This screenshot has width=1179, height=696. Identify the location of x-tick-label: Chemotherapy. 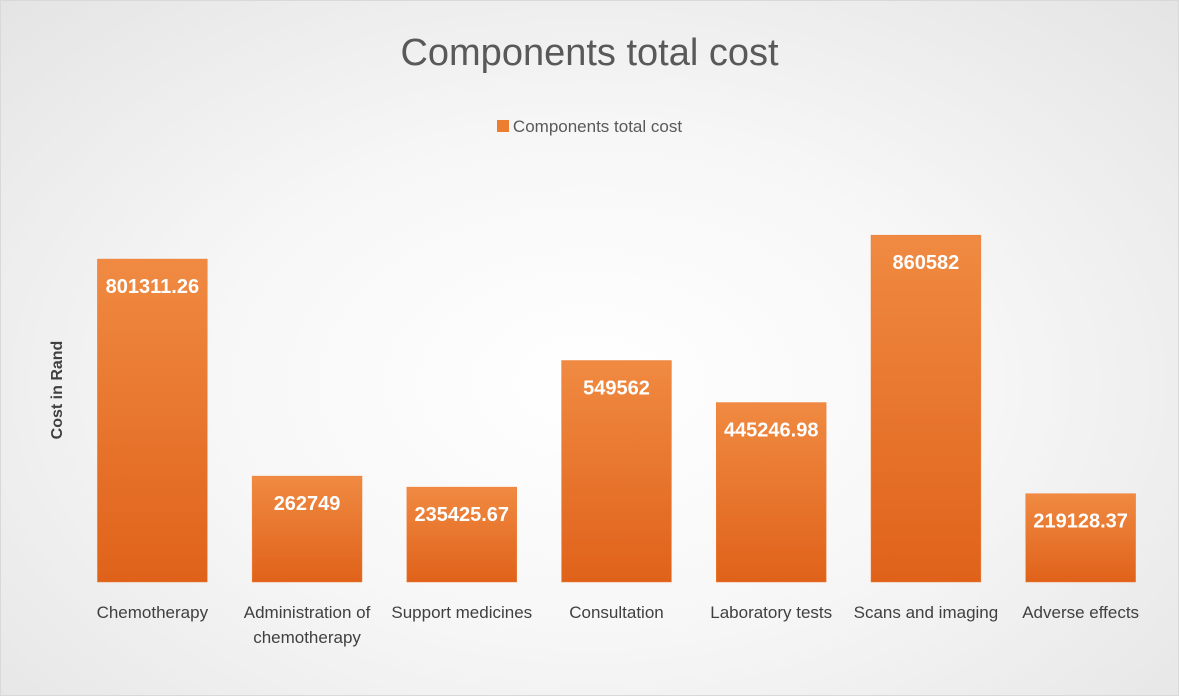
(152, 612).